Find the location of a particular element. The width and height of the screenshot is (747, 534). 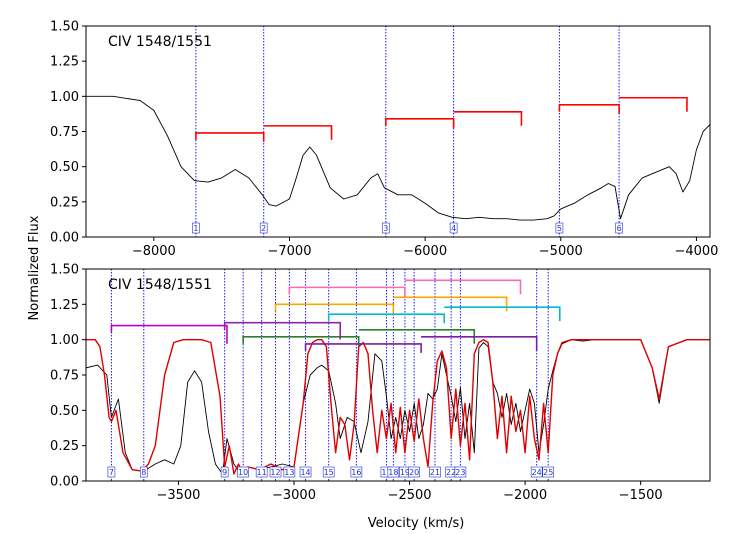

bottom-component-label-16: 16 is located at coordinates (356, 472).